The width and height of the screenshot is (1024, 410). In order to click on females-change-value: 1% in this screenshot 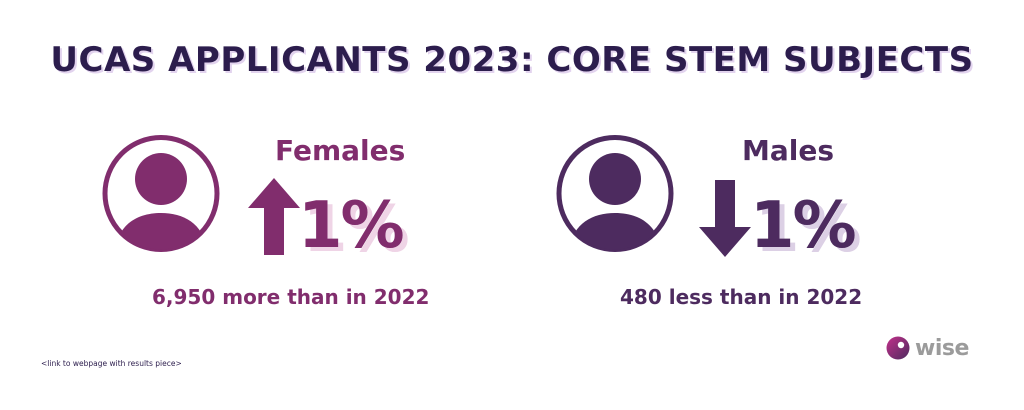, I will do `click(351, 226)`.